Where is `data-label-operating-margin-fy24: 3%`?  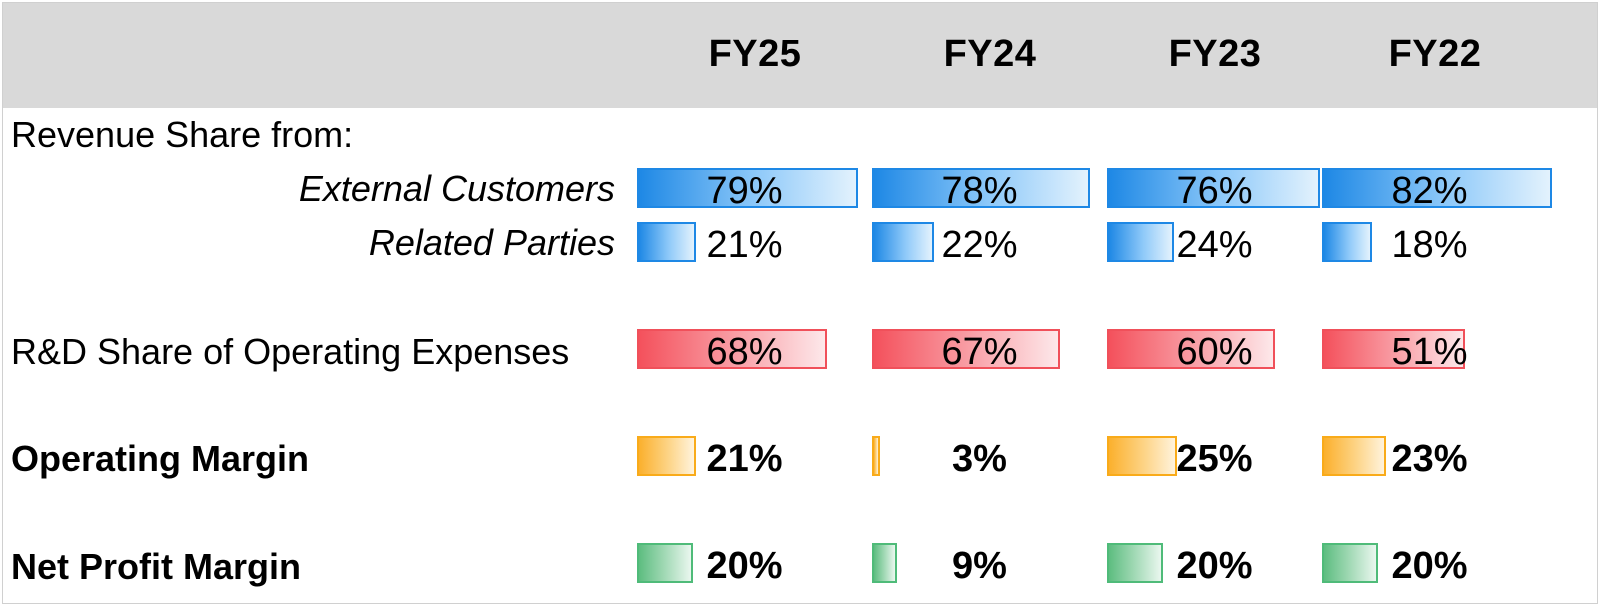
data-label-operating-margin-fy24: 3% is located at coordinates (979, 459).